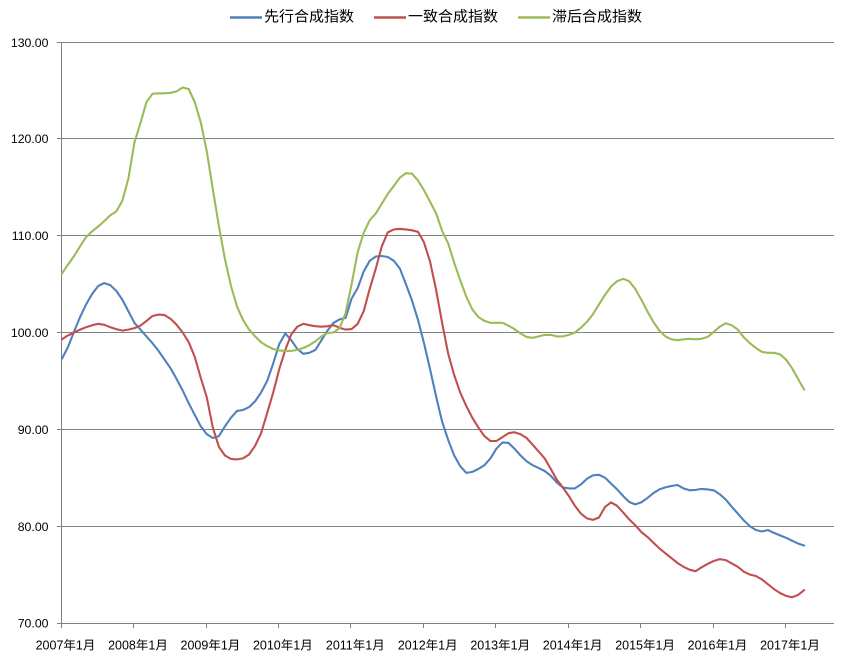 The image size is (846, 664). Describe the element at coordinates (30, 139) in the screenshot. I see `svg-text: 120.00` at that location.